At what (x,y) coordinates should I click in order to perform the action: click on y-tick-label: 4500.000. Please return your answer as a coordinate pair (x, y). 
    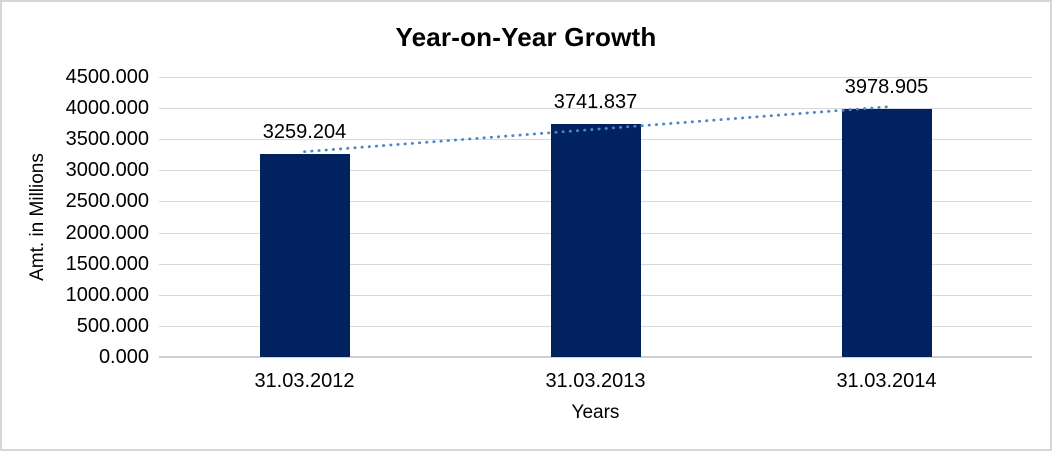
    Looking at the image, I should click on (107, 77).